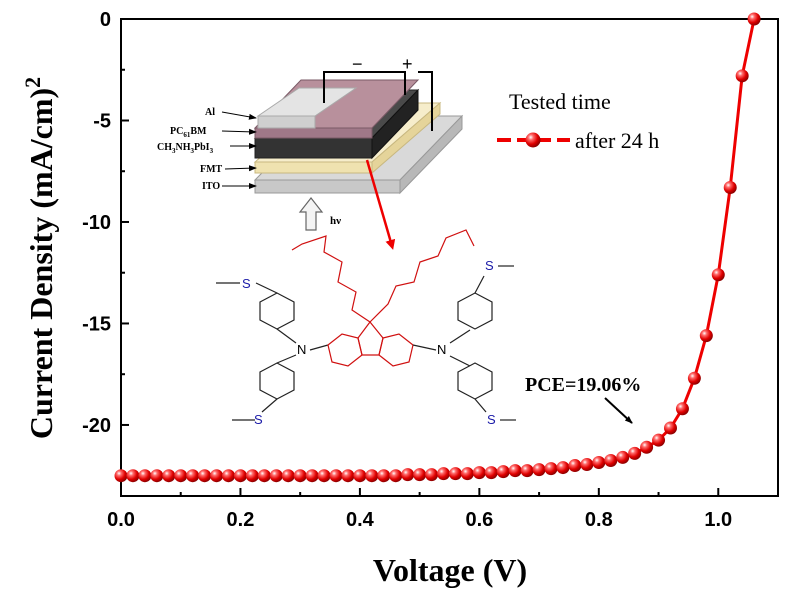 The image size is (798, 594). Describe the element at coordinates (360, 520) in the screenshot. I see `x-tick-label: 0.4` at that location.